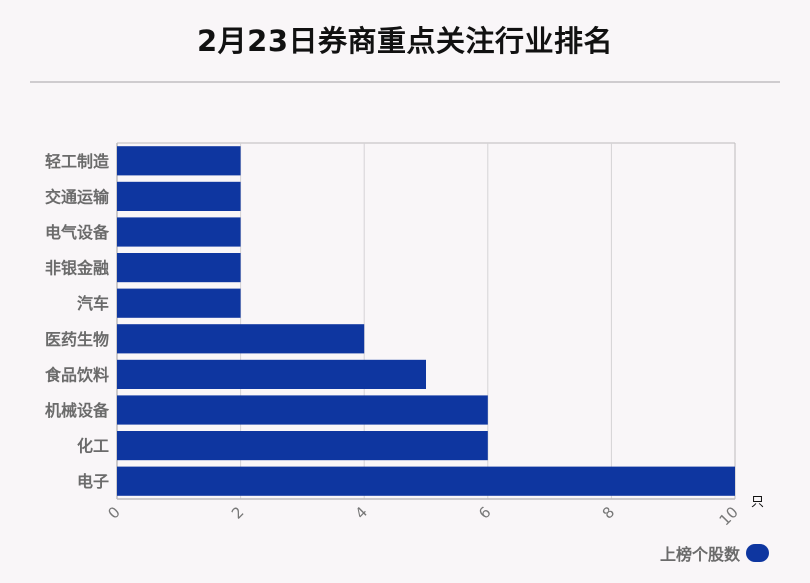 This screenshot has width=810, height=583. Describe the element at coordinates (757, 553) in the screenshot. I see `legend-swatch-icon` at that location.